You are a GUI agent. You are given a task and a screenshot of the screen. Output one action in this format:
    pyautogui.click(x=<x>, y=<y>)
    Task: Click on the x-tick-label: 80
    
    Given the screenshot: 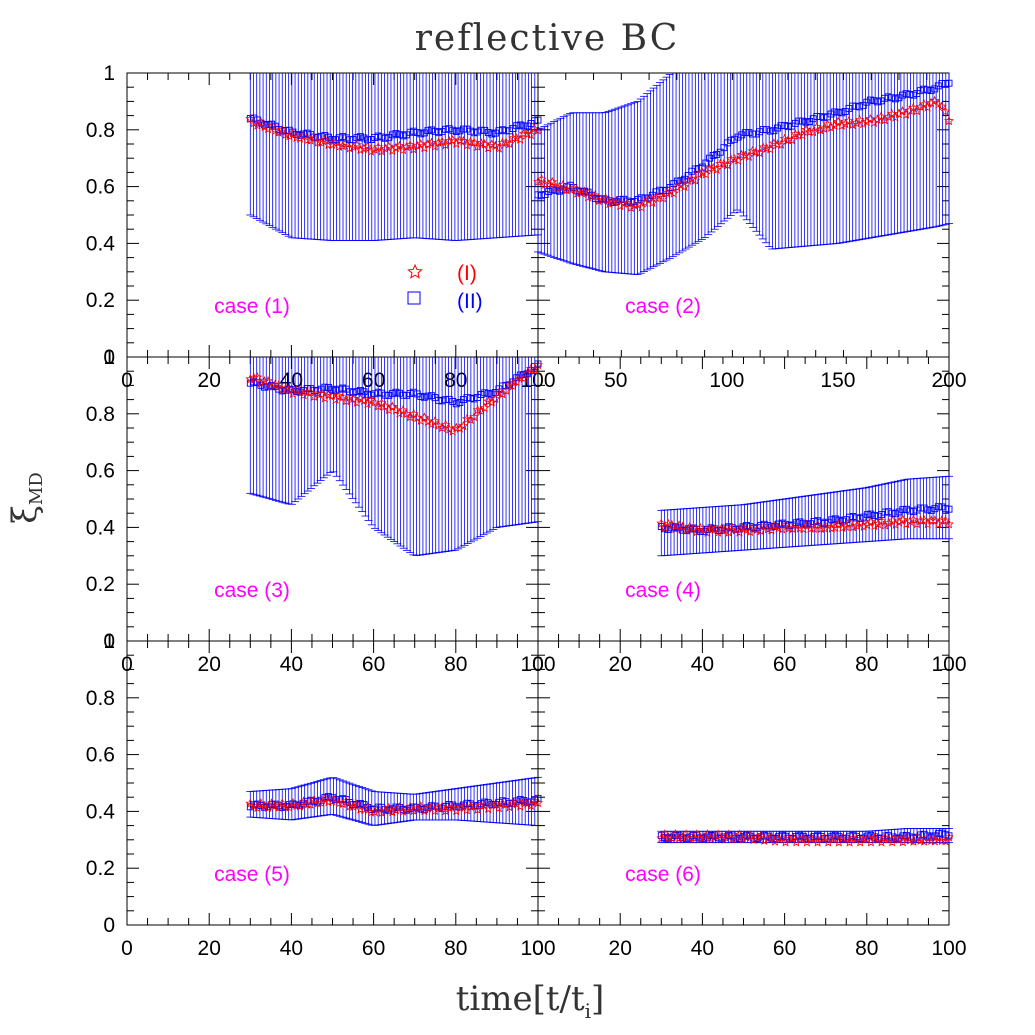 What is the action you would take?
    pyautogui.click(x=866, y=664)
    